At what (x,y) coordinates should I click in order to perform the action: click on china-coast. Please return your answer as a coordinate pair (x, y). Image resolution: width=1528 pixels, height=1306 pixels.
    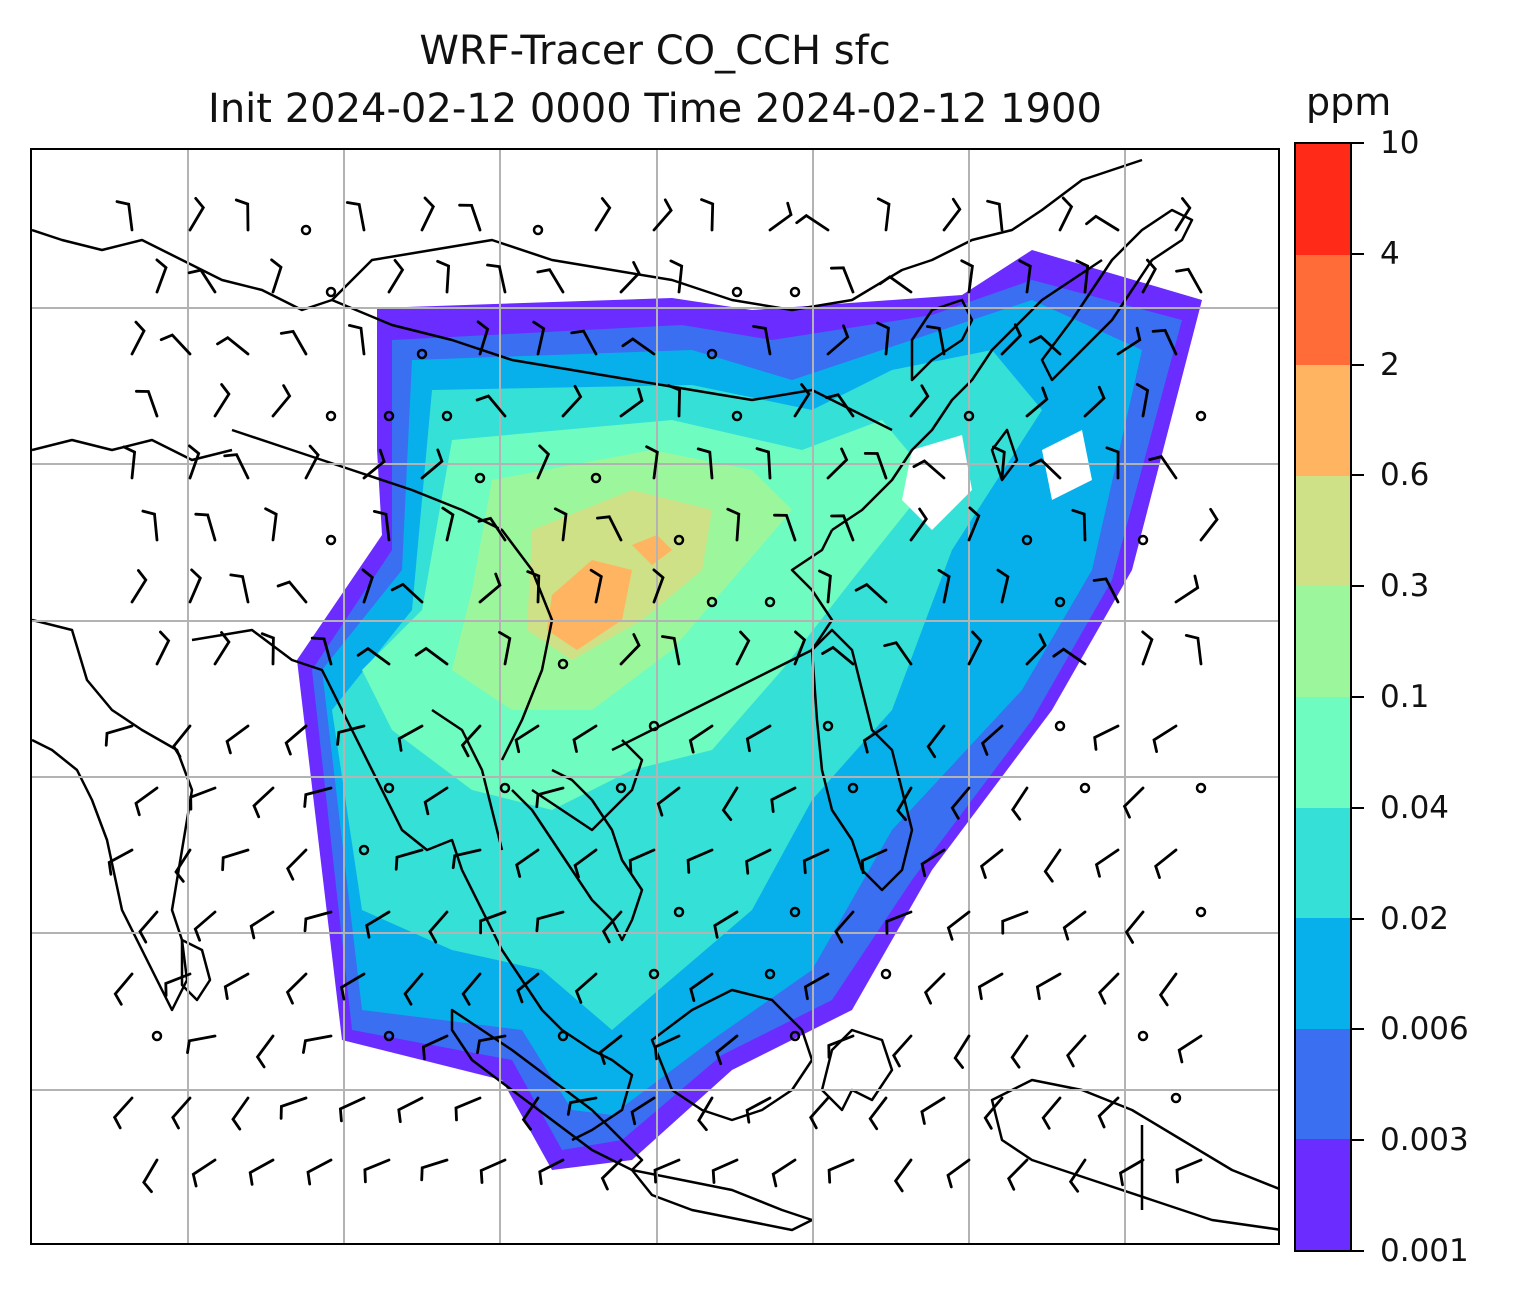
    Looking at the image, I should click on (967, 395).